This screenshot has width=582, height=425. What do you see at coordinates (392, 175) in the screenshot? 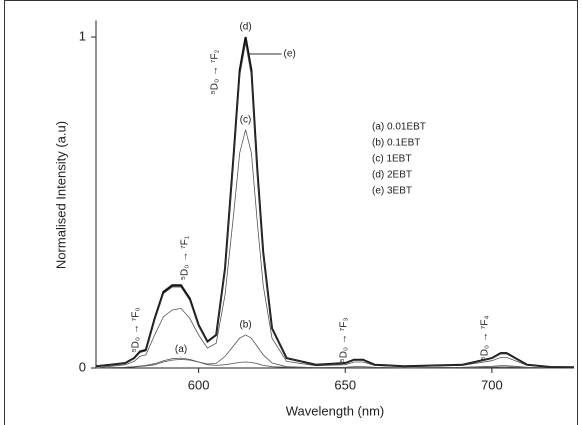
I see `legend-entry: (d) 2EBT` at bounding box center [392, 175].